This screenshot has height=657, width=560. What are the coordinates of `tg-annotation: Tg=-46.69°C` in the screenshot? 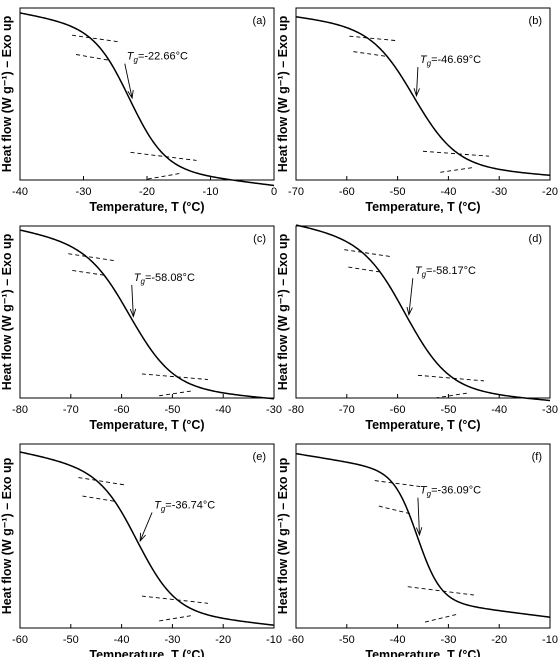 It's located at (450, 61).